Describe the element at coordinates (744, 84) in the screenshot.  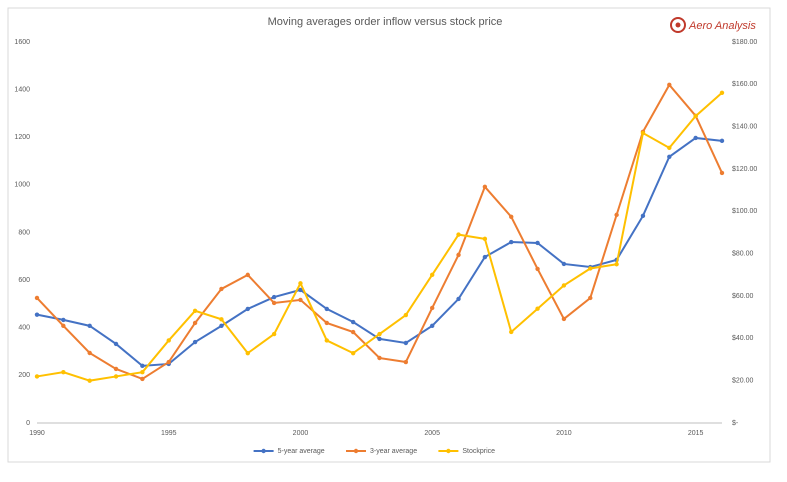
I see `y2-tick-label: $160.00` at that location.